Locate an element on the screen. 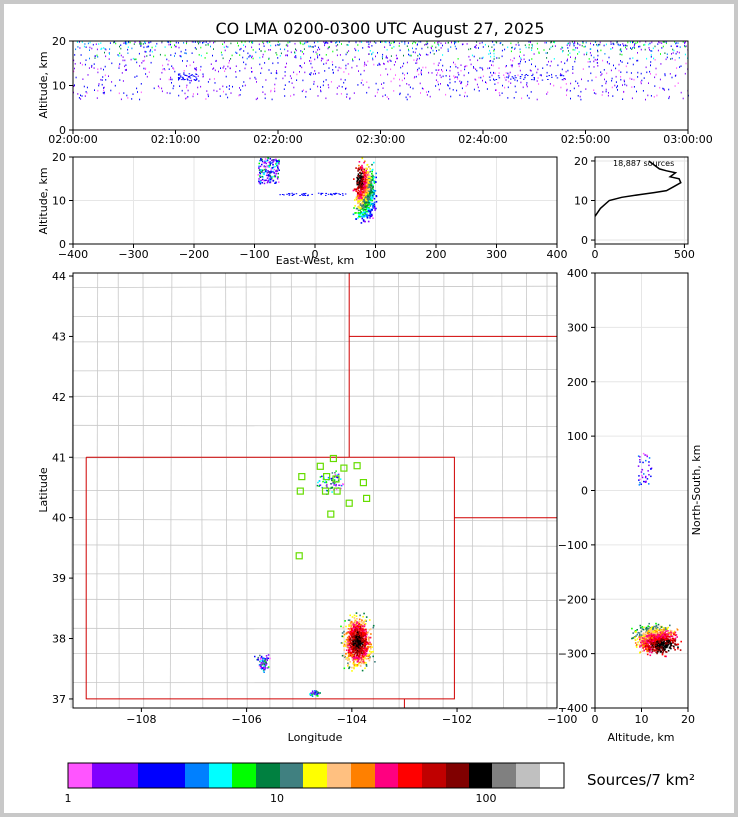 The image size is (738, 817). ns-altitude-ytick-label: 0 is located at coordinates (584, 491).